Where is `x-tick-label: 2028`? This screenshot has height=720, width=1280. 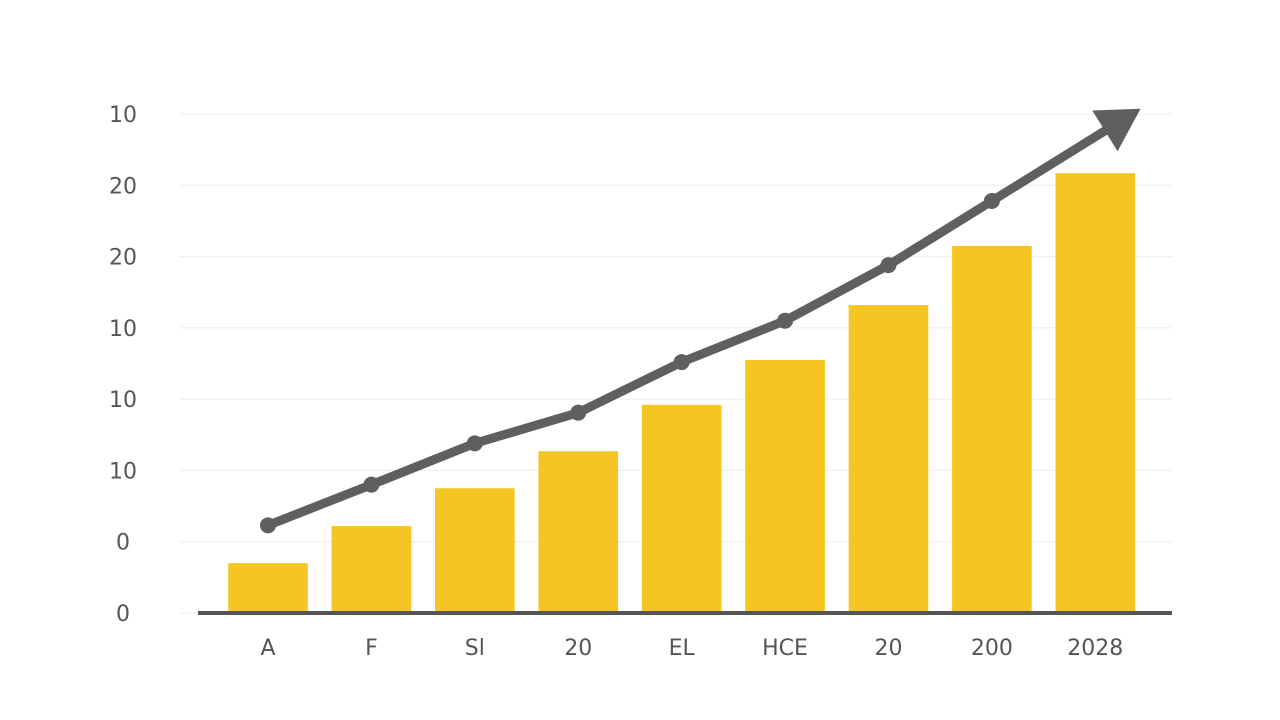 x-tick-label: 2028 is located at coordinates (1095, 648).